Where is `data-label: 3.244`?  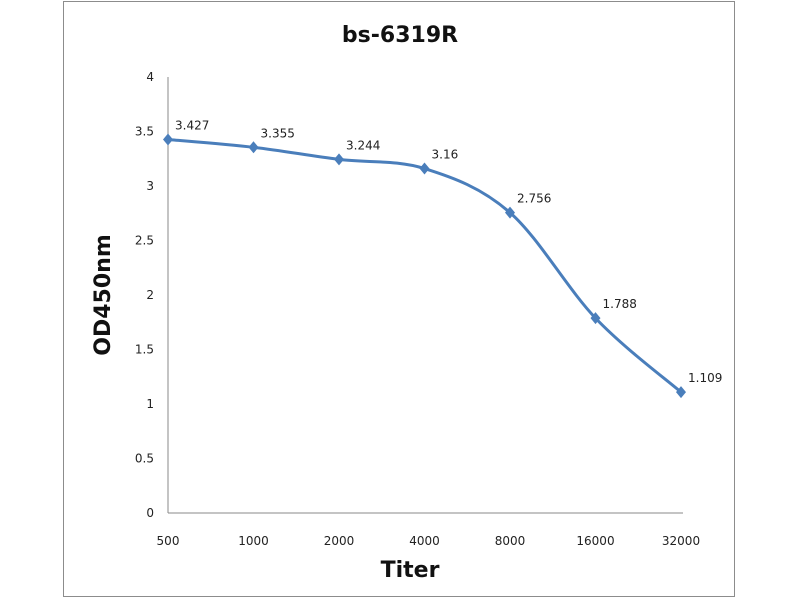
data-label: 3.244 is located at coordinates (363, 145).